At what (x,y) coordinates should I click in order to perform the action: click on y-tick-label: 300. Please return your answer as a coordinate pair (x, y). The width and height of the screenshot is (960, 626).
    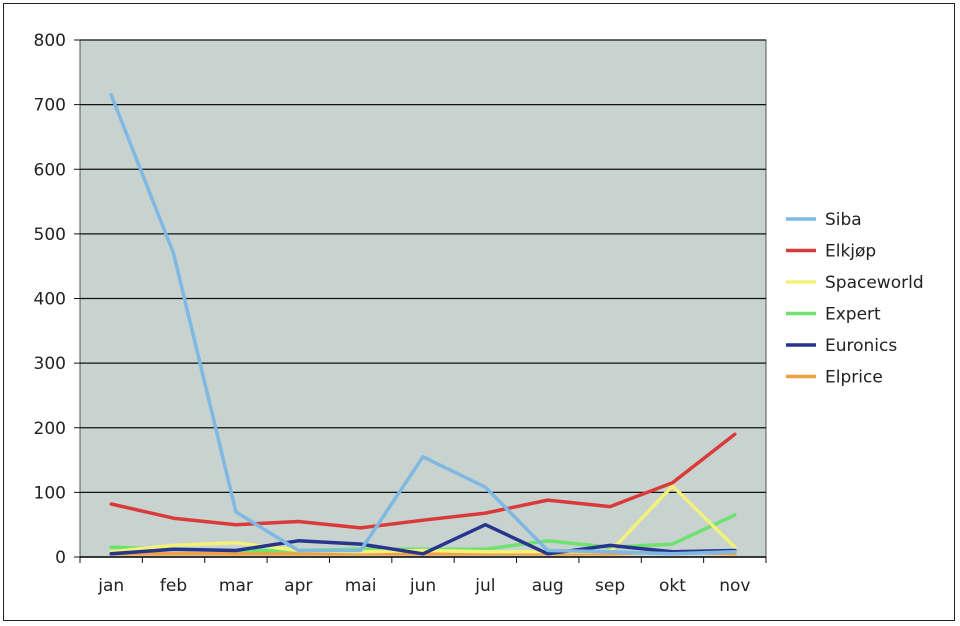
    Looking at the image, I should click on (50, 364).